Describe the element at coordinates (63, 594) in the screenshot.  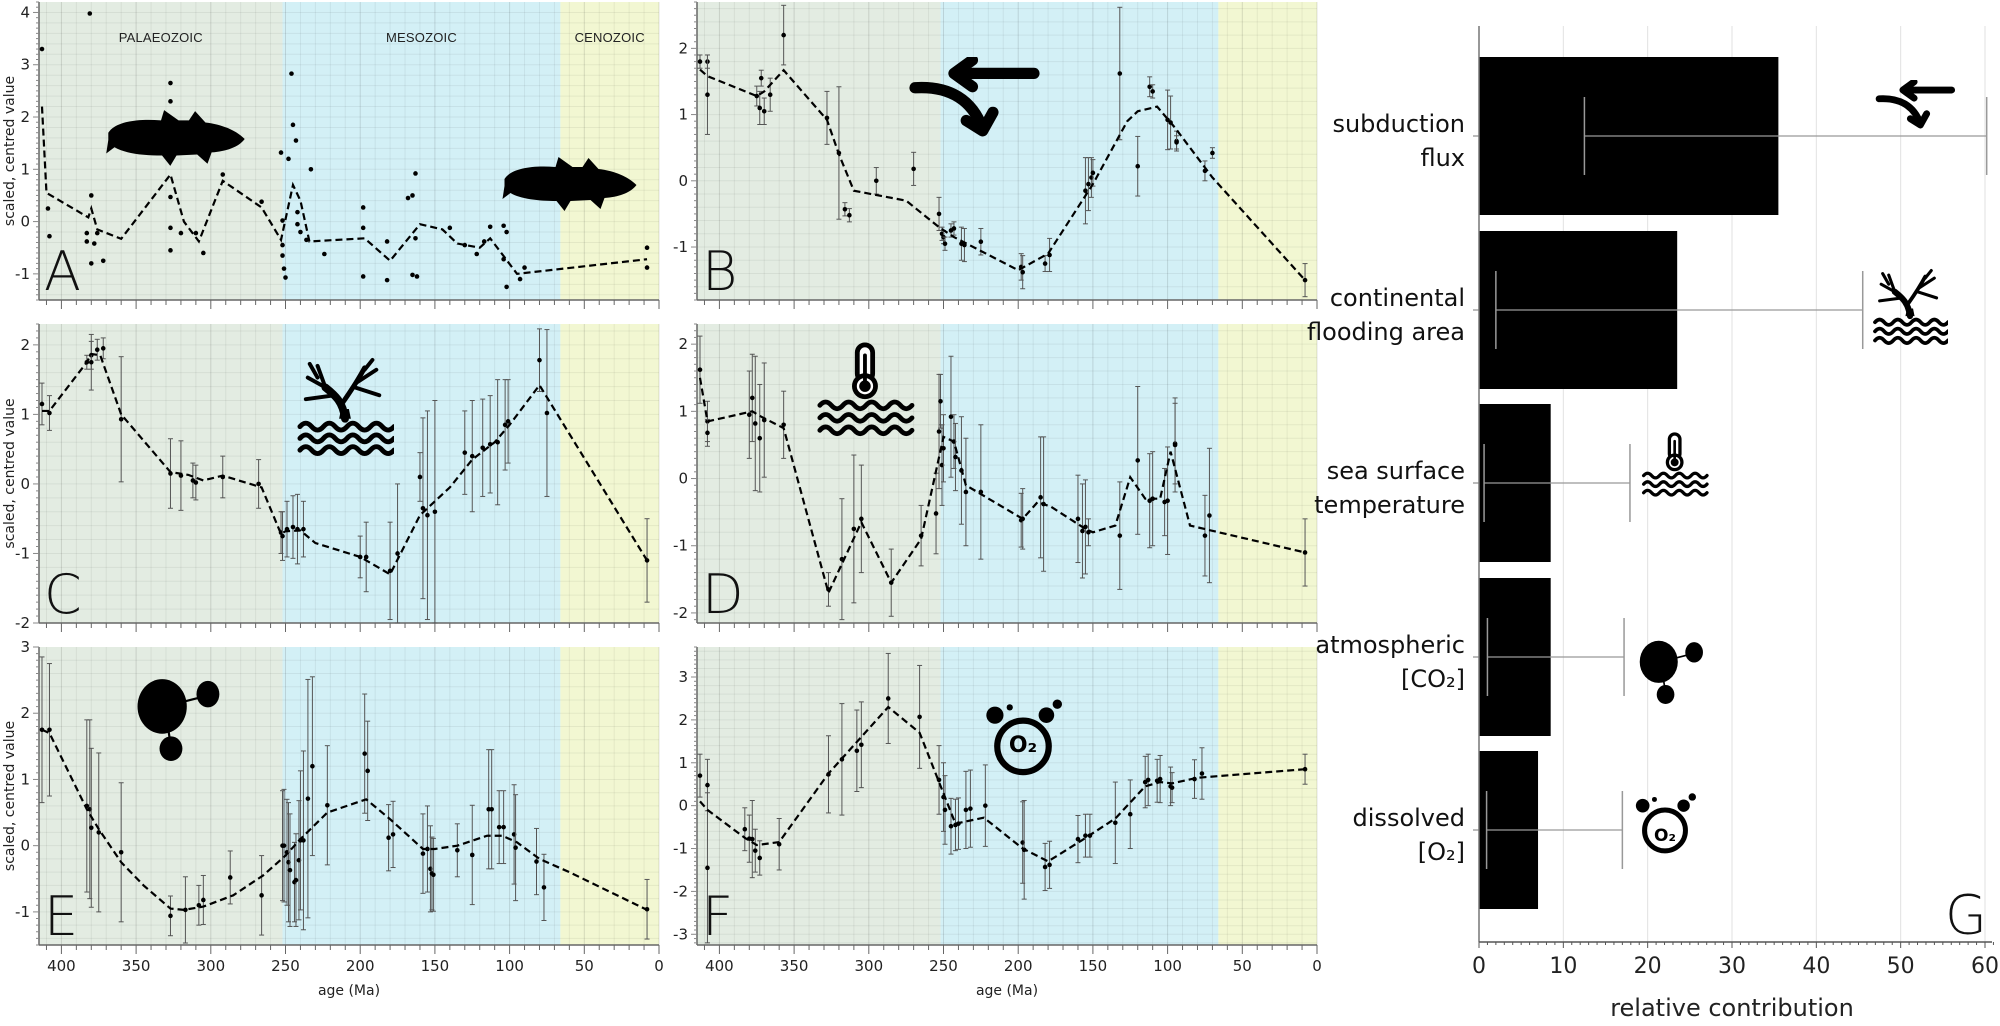
I see `panel-letter: C` at that location.